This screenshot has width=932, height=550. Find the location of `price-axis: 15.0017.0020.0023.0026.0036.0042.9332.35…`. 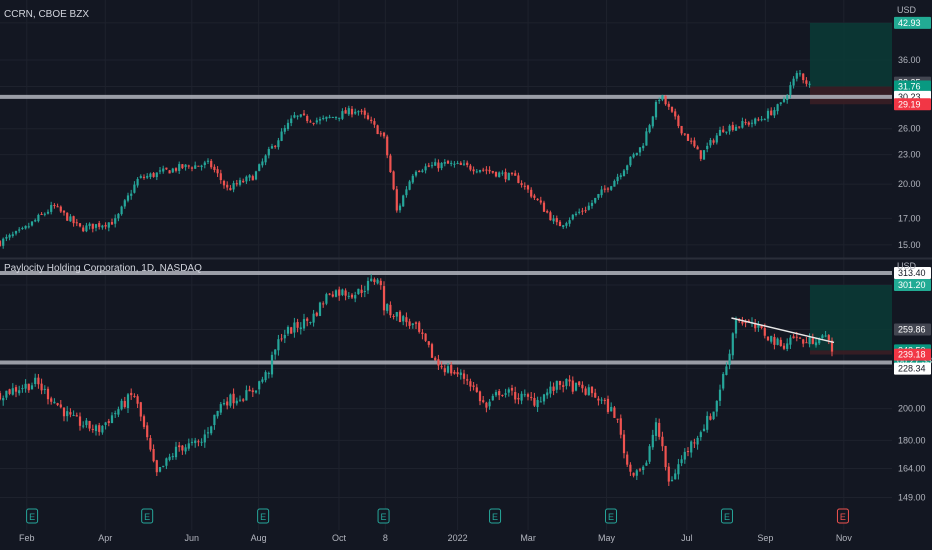

price-axis: 15.0017.0020.0023.0026.0036.0042.9332.35… is located at coordinates (913, 259).